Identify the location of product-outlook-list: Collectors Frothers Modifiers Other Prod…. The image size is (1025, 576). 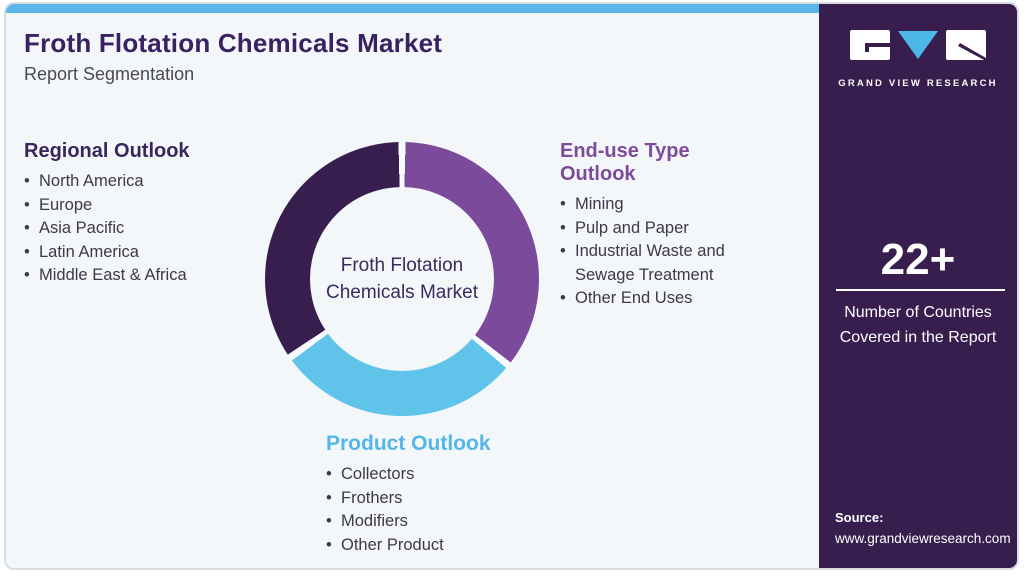
(436, 510).